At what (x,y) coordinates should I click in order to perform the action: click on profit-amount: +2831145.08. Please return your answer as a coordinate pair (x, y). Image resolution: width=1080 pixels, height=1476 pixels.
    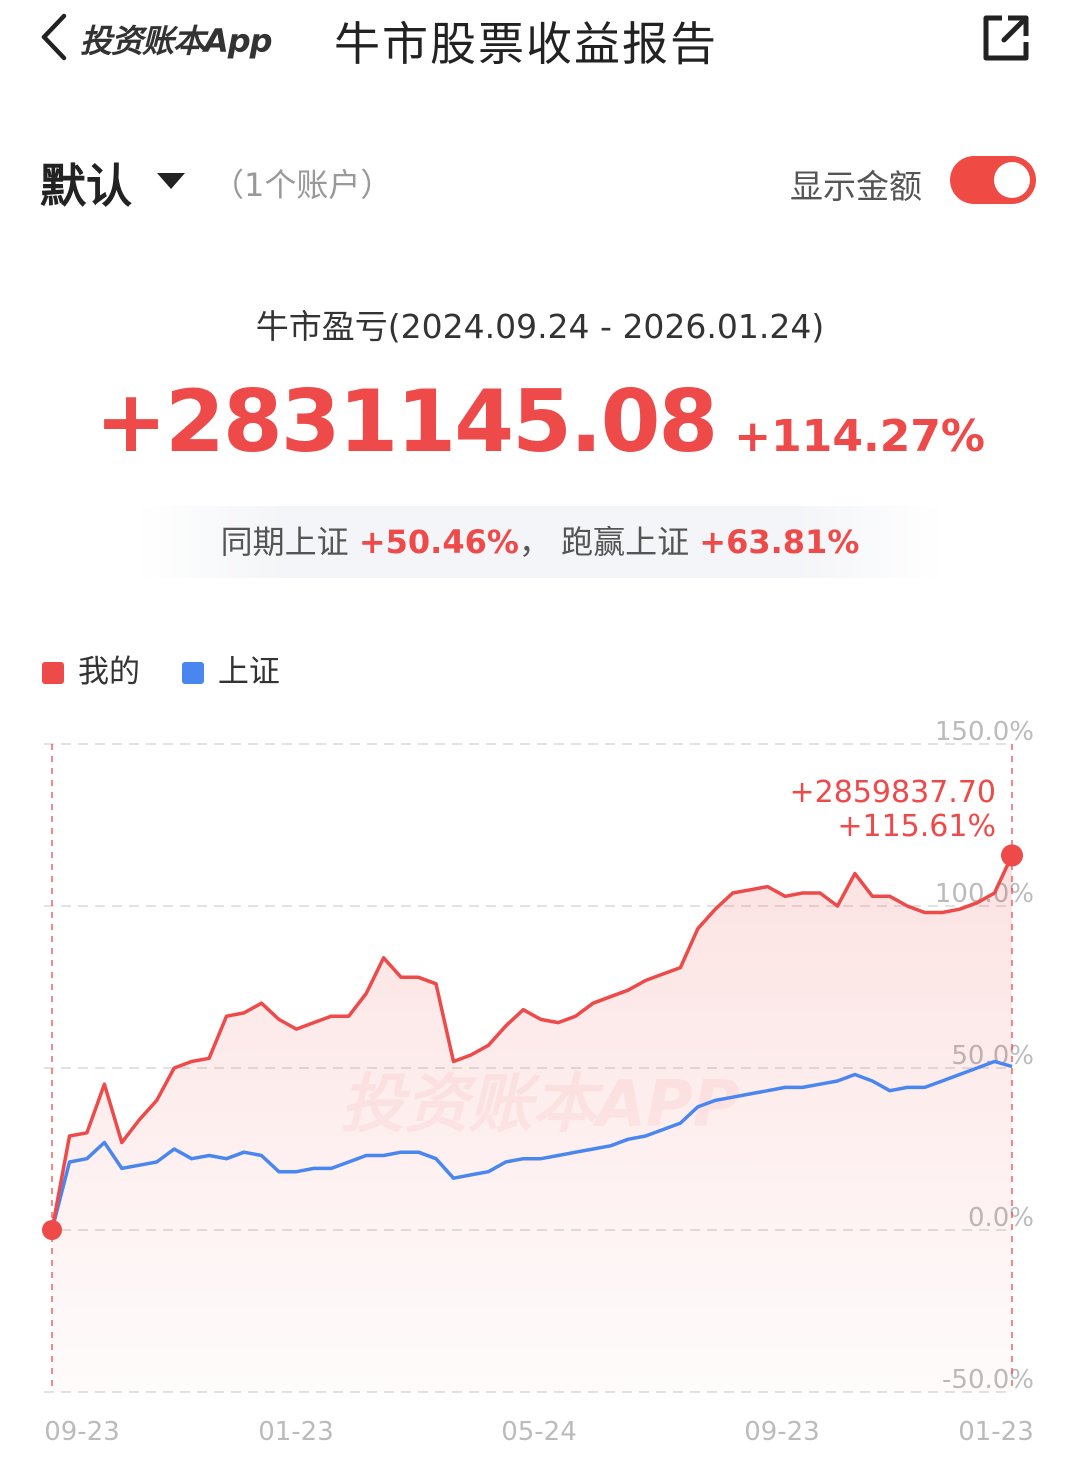
    Looking at the image, I should click on (406, 422).